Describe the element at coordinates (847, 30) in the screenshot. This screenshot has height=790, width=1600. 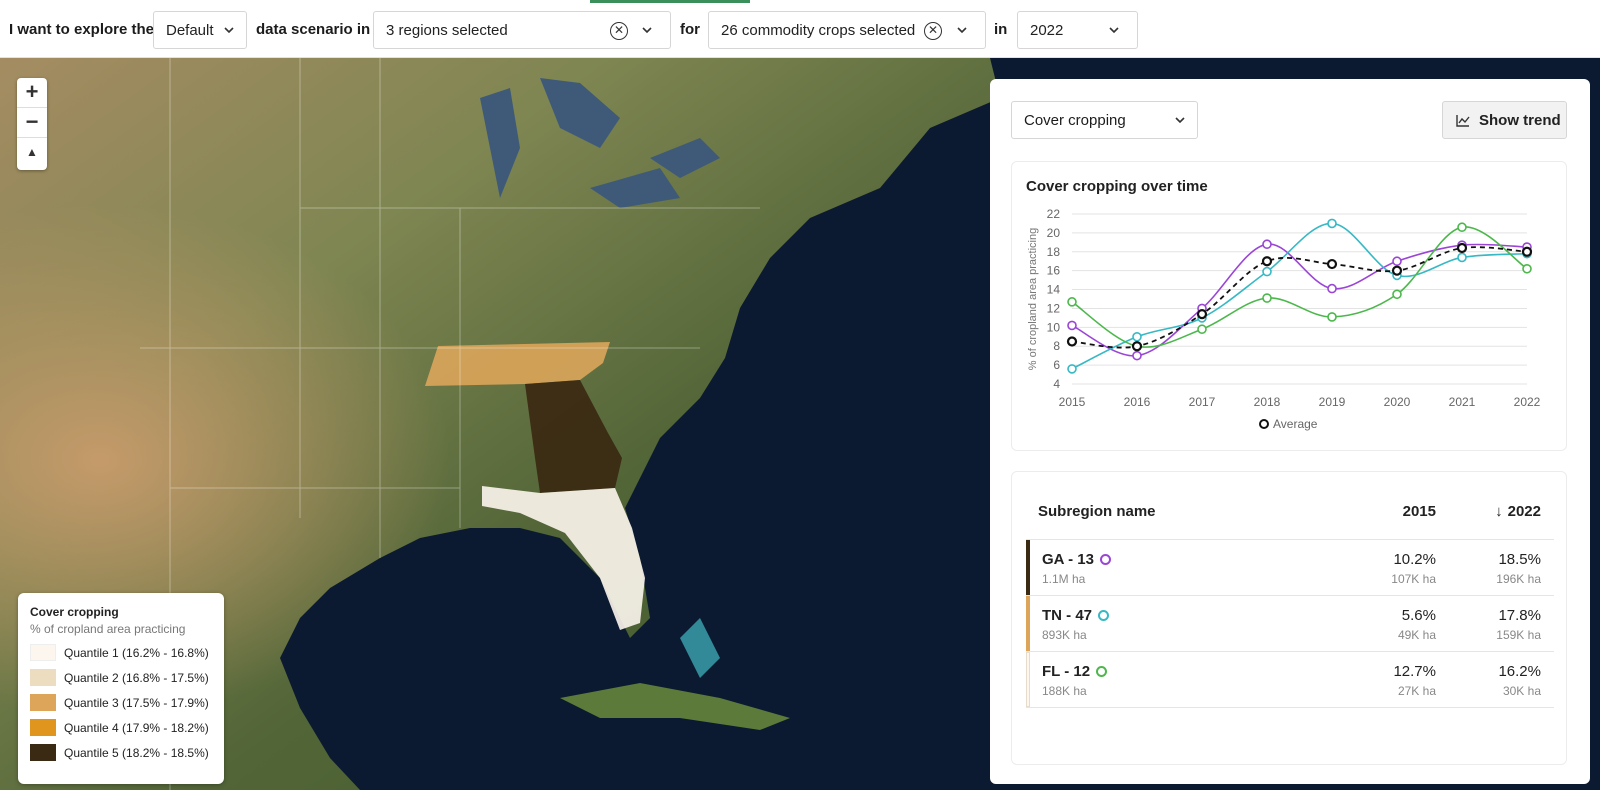
I see `crops-select: 26 commodity crops selected ✕` at that location.